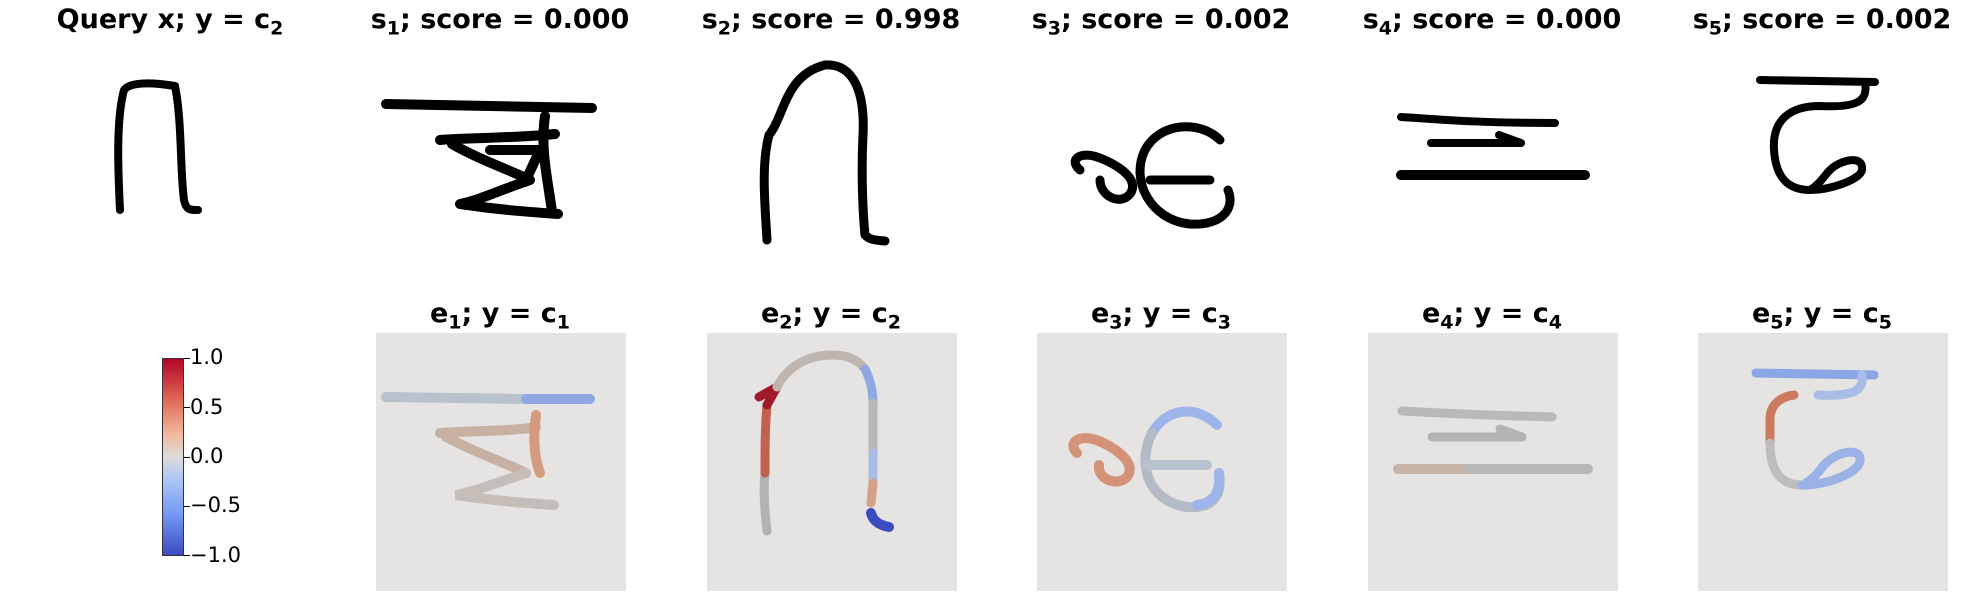 Image resolution: width=1963 pixels, height=595 pixels. Describe the element at coordinates (500, 22) in the screenshot. I see `title-support-1: s1; score = 0.000` at that location.